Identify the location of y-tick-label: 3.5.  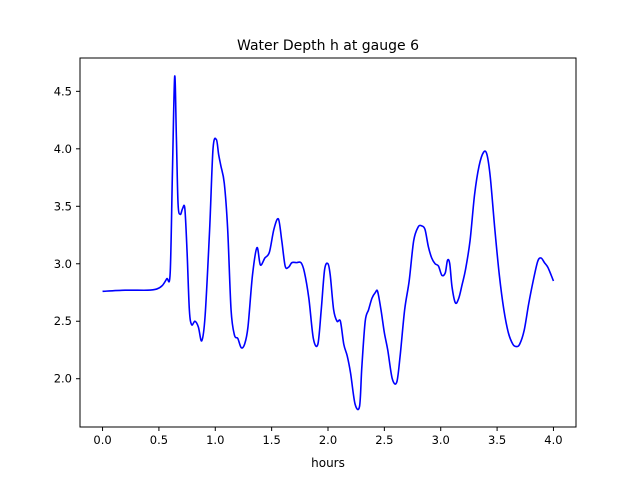
(63, 206).